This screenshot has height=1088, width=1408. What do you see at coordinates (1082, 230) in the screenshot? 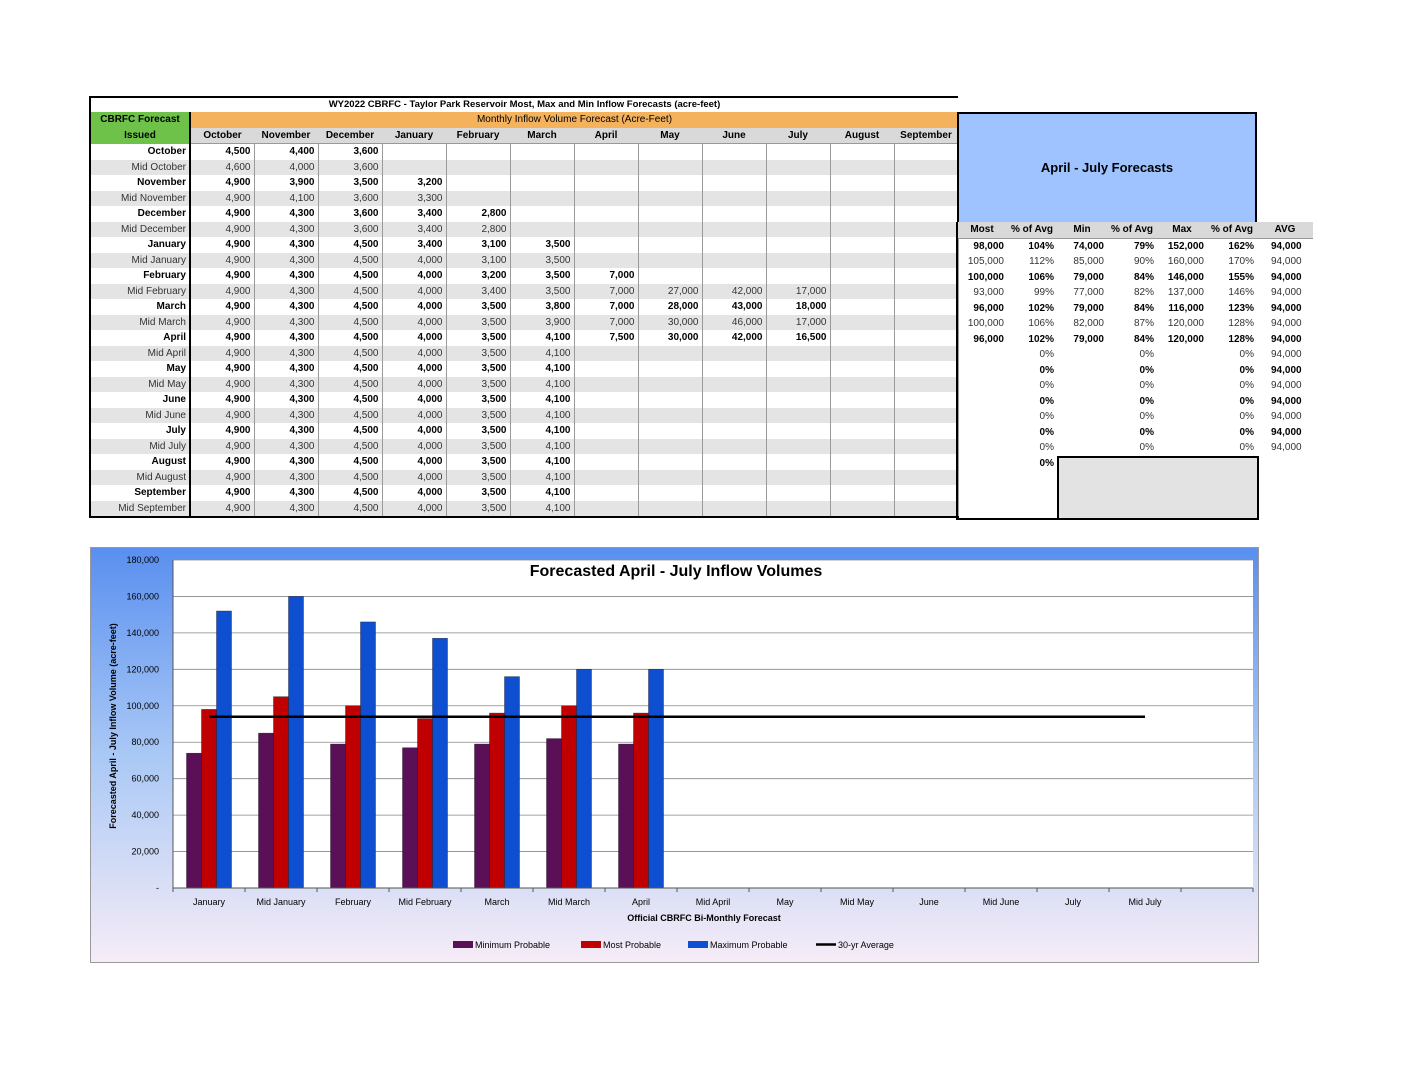
I see `april-july-column-header: Min` at bounding box center [1082, 230].